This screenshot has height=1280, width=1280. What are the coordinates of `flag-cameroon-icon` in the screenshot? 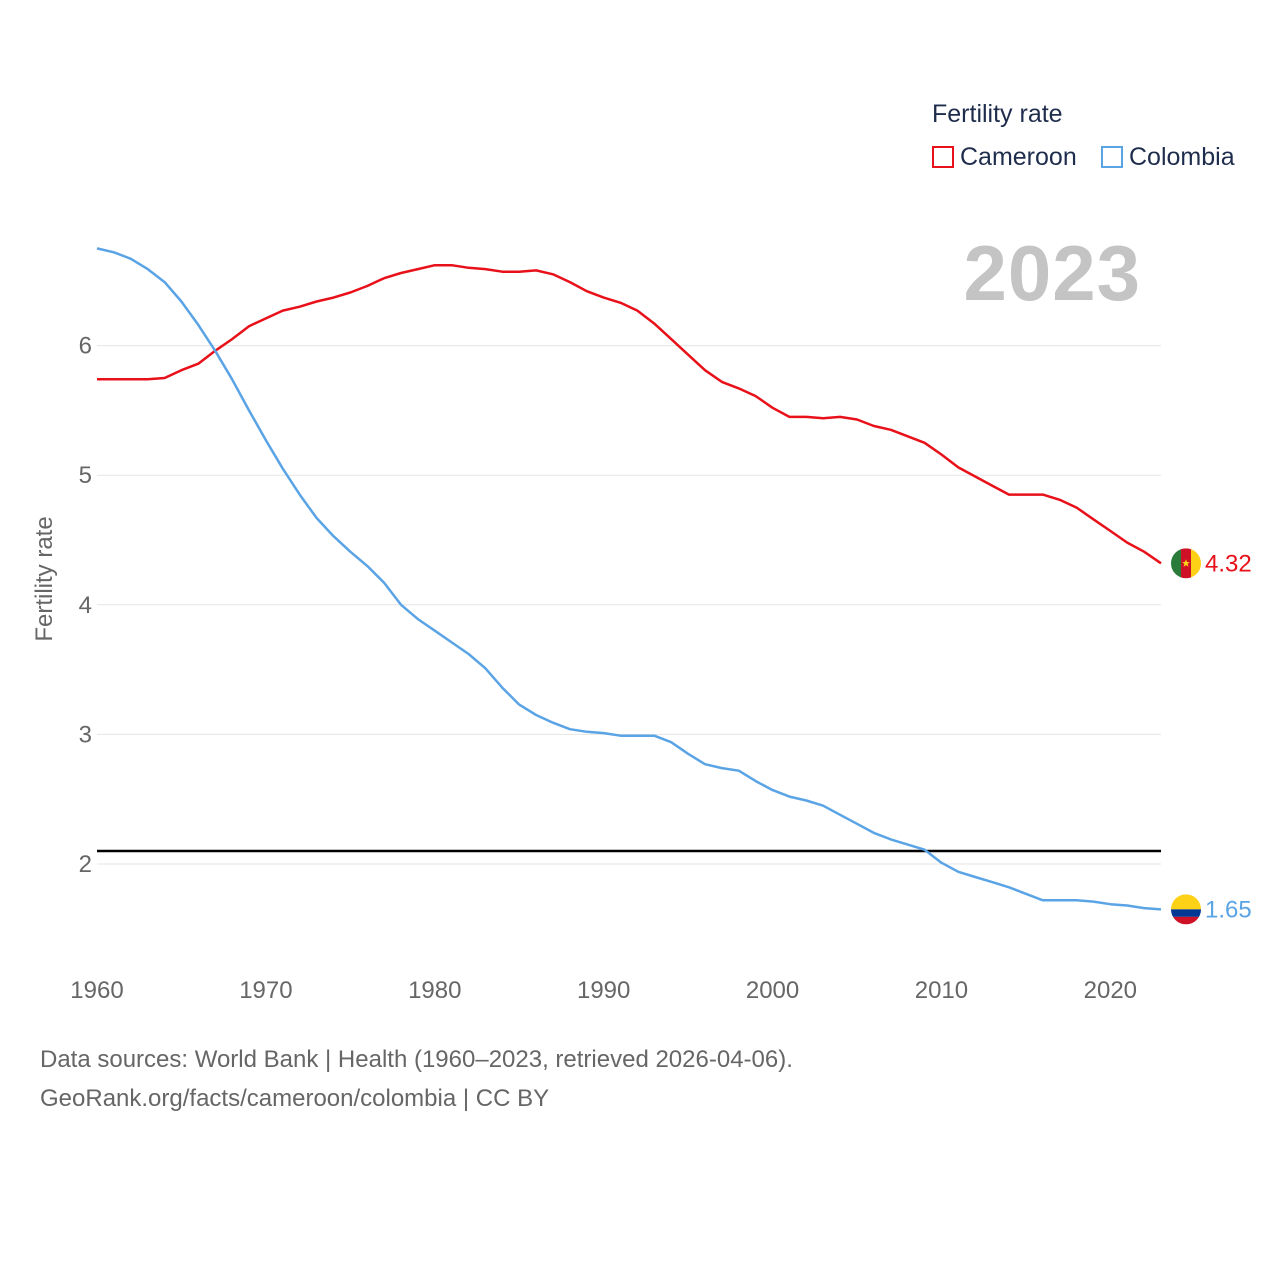 It's located at (1186, 563).